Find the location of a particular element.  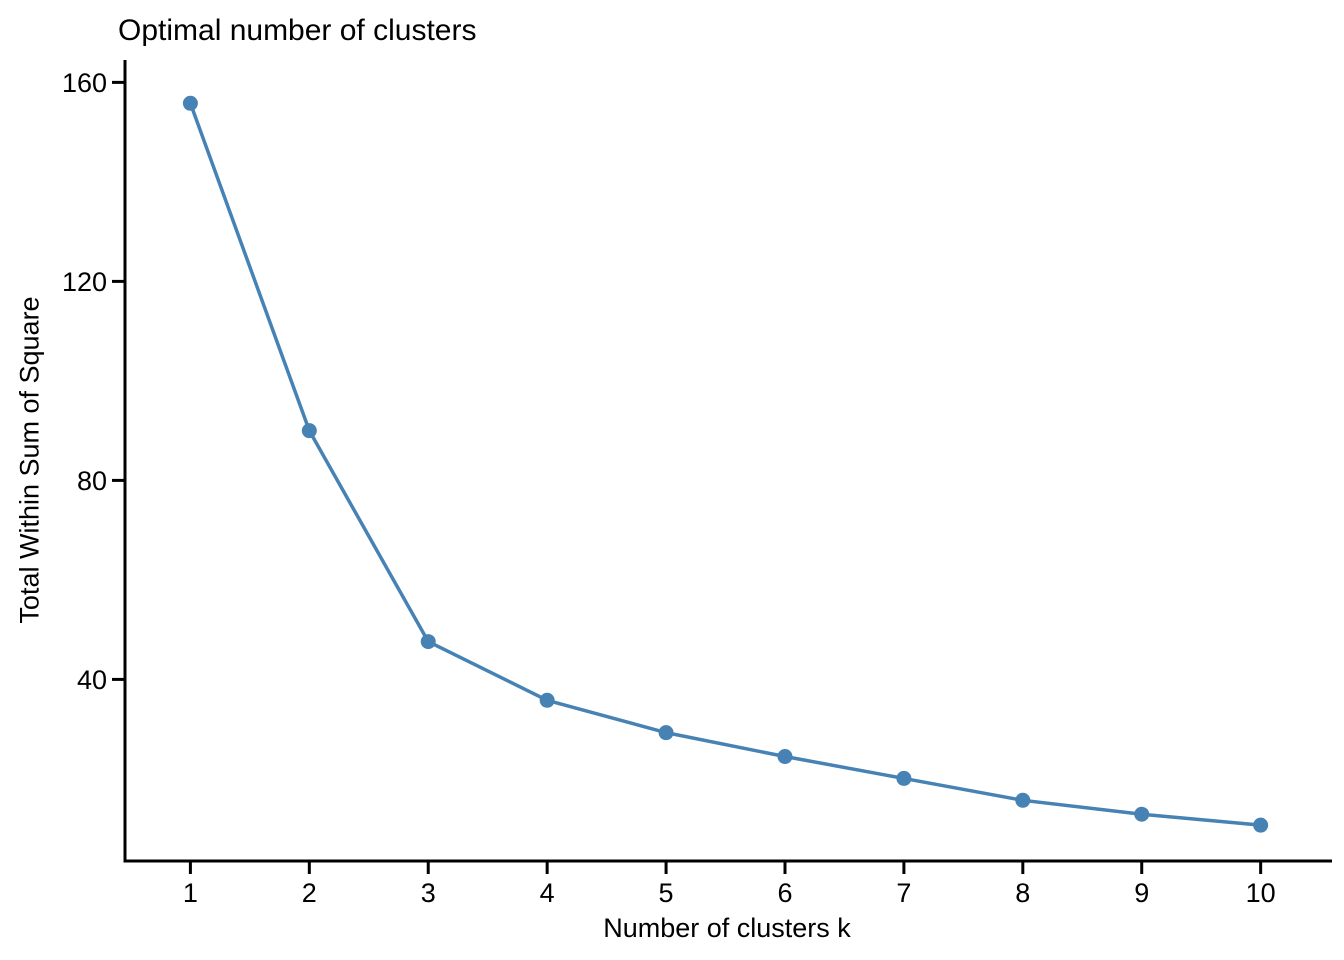

x-tick-label: 6 is located at coordinates (784, 893).